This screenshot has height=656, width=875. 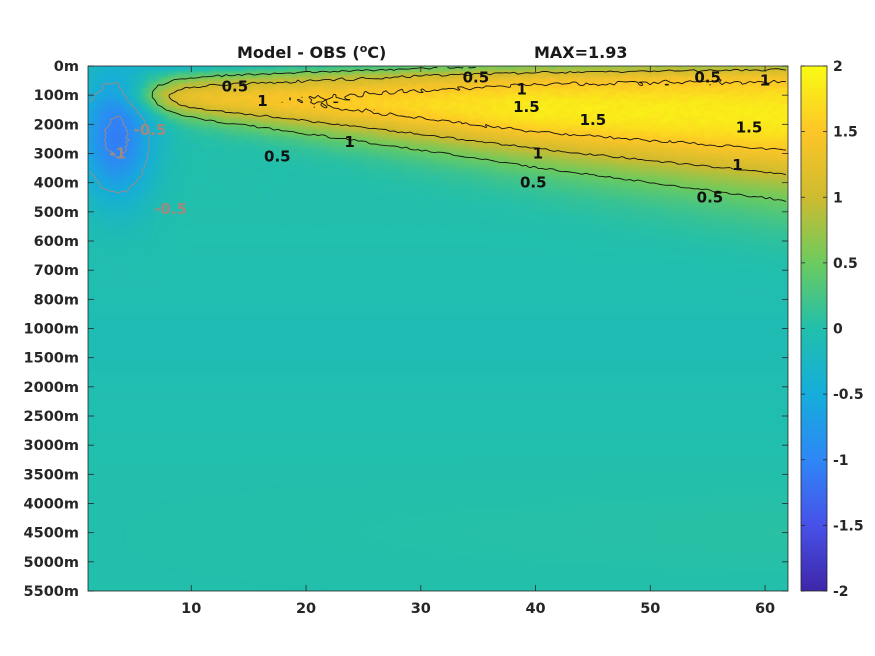 I want to click on colorbar-tick-label: 0.5, so click(x=845, y=264).